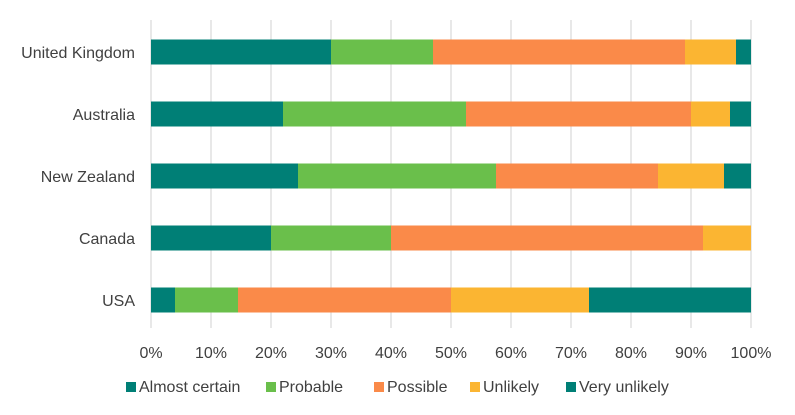 Image resolution: width=795 pixels, height=415 pixels. Describe the element at coordinates (118, 301) in the screenshot. I see `category-label: USA` at that location.